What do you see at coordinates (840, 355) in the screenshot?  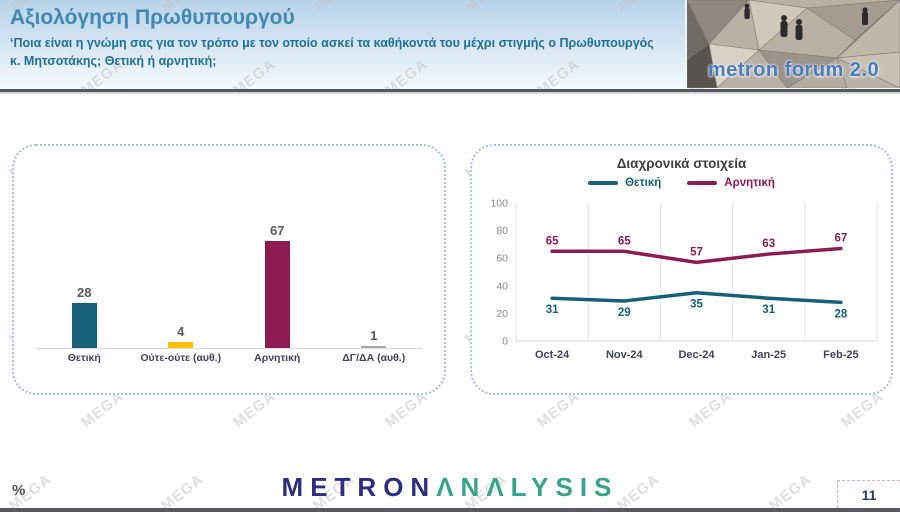 I see `x-tick-label: Feb-25` at bounding box center [840, 355].